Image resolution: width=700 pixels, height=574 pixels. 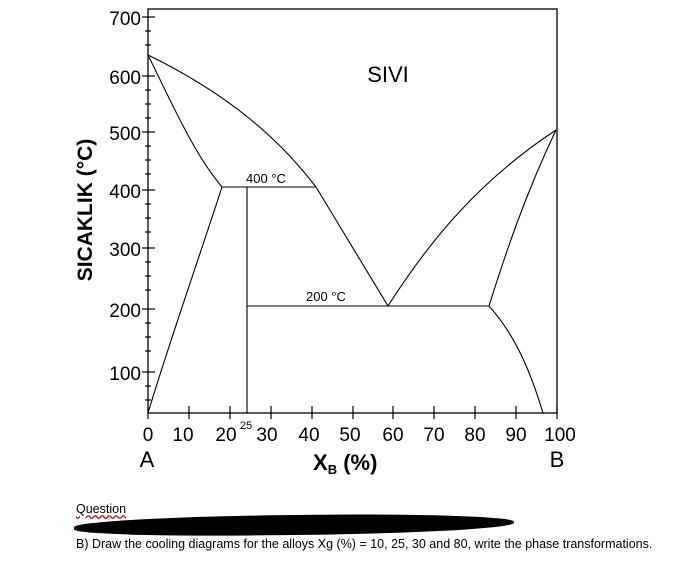 What do you see at coordinates (246, 426) in the screenshot?
I see `x-tick-label-25: 25` at bounding box center [246, 426].